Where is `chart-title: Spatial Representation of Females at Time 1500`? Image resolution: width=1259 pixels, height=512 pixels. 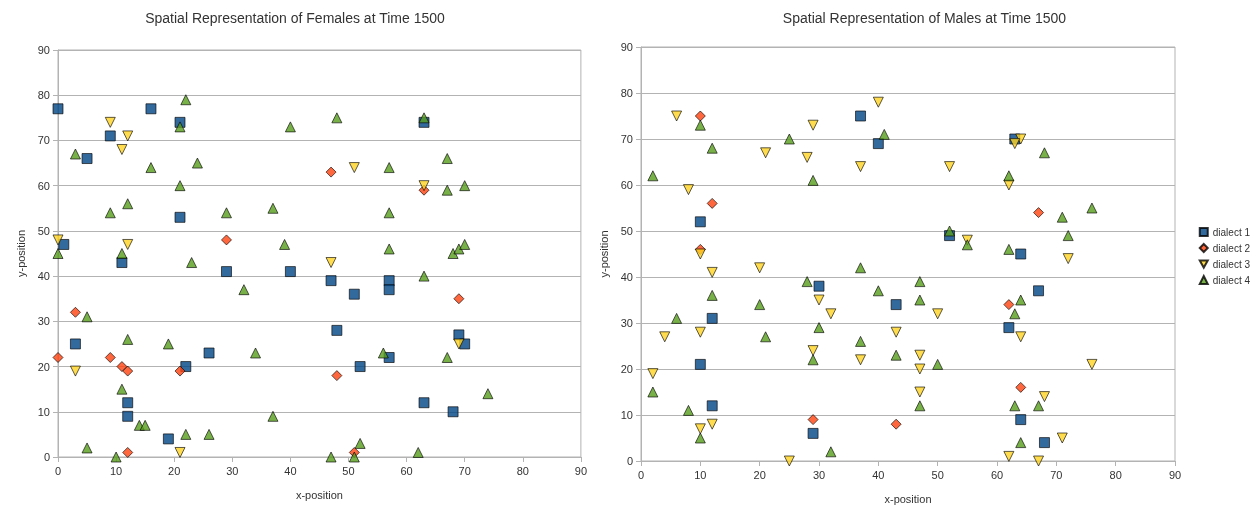 chart-title: Spatial Representation of Females at Time 1500 is located at coordinates (295, 18).